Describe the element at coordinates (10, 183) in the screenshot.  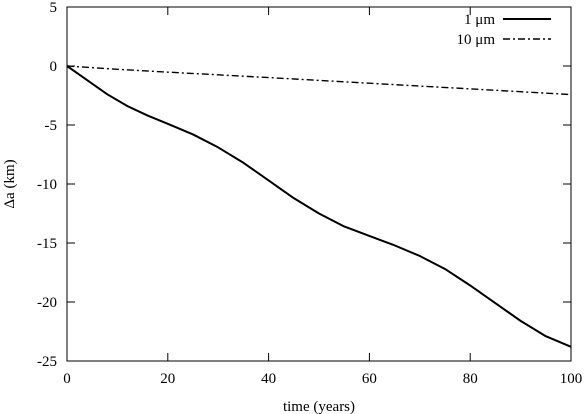
I see `y-axis-title: Δa (km)` at that location.